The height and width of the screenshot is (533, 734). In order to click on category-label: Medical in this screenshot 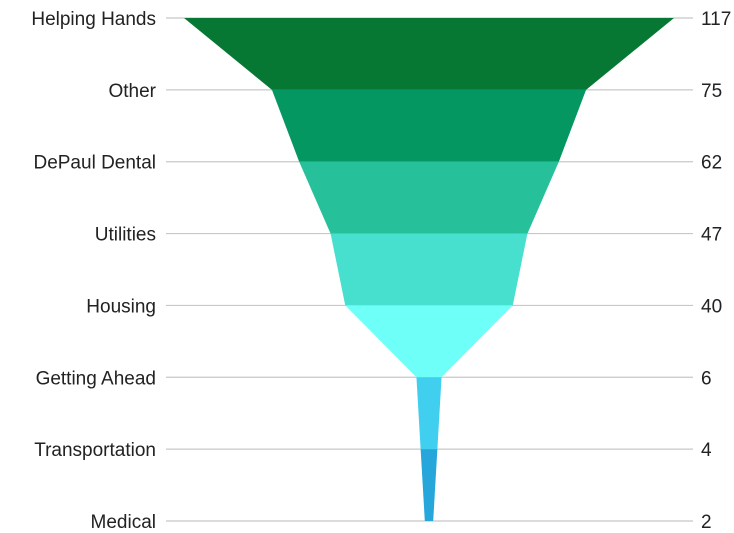, I will do `click(123, 522)`.